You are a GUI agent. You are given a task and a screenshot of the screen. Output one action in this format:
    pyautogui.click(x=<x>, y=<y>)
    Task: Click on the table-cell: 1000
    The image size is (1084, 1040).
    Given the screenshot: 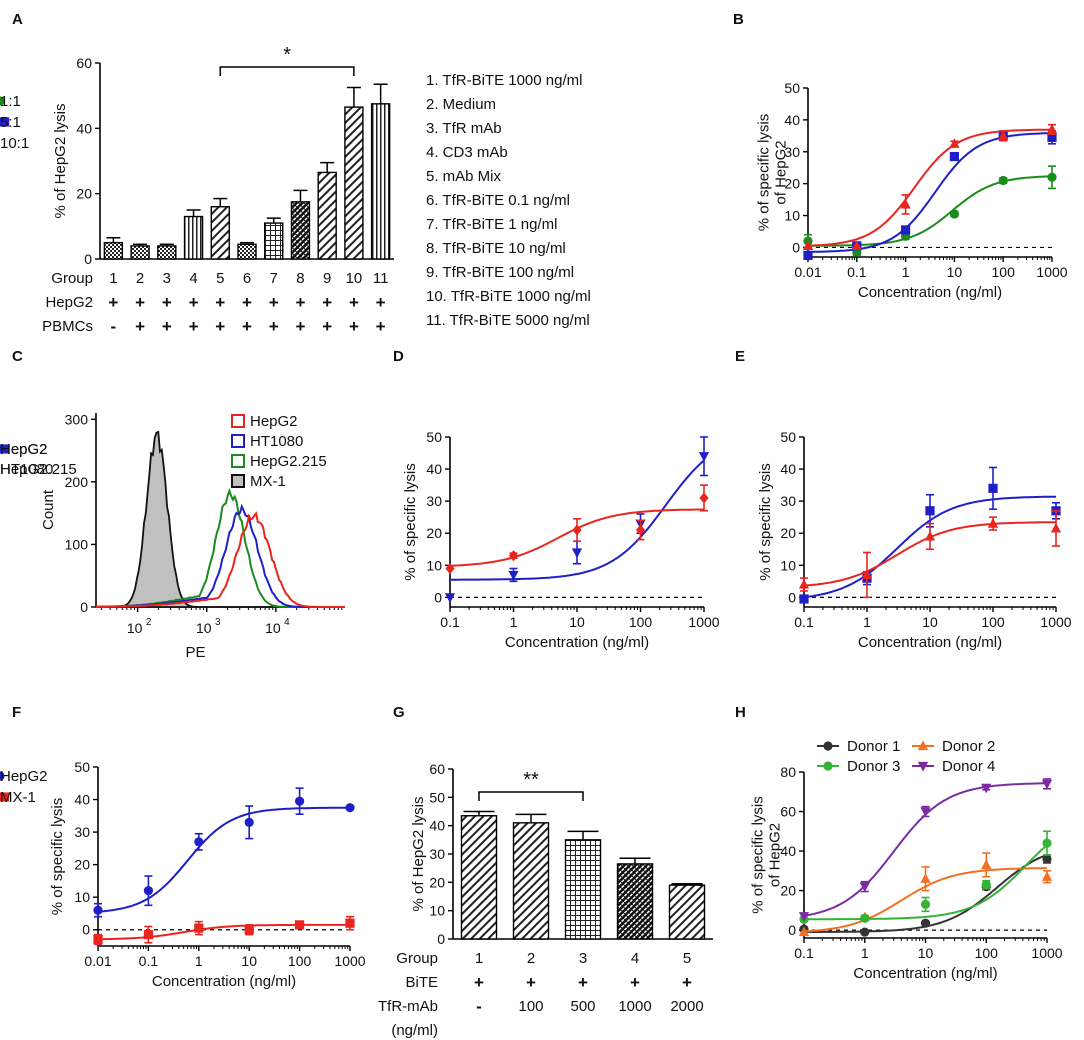 What is the action you would take?
    pyautogui.click(x=634, y=1006)
    